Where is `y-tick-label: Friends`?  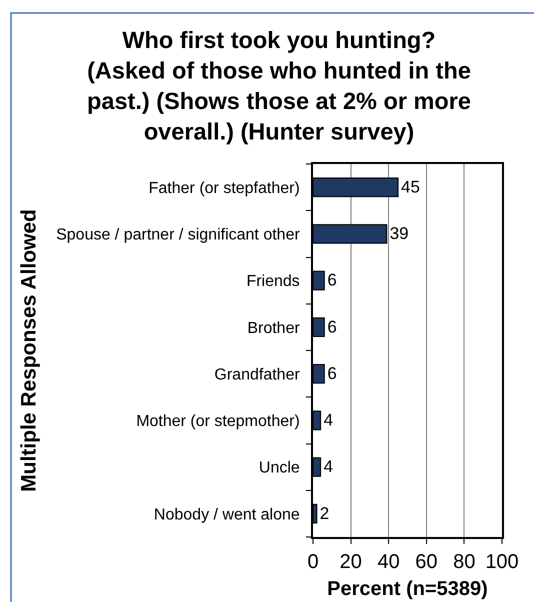 y-tick-label: Friends is located at coordinates (273, 281).